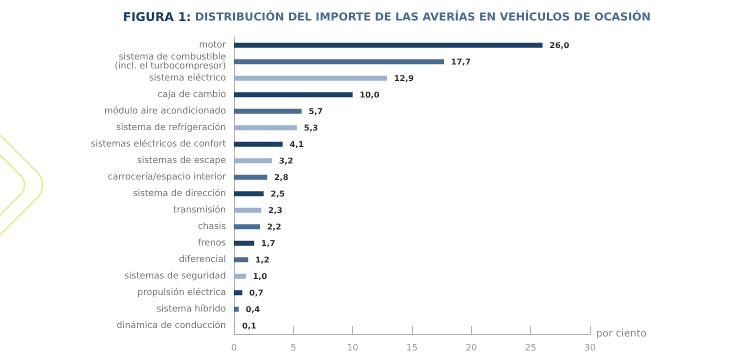 The width and height of the screenshot is (750, 361). What do you see at coordinates (560, 45) in the screenshot?
I see `data-label: 26,0` at bounding box center [560, 45].